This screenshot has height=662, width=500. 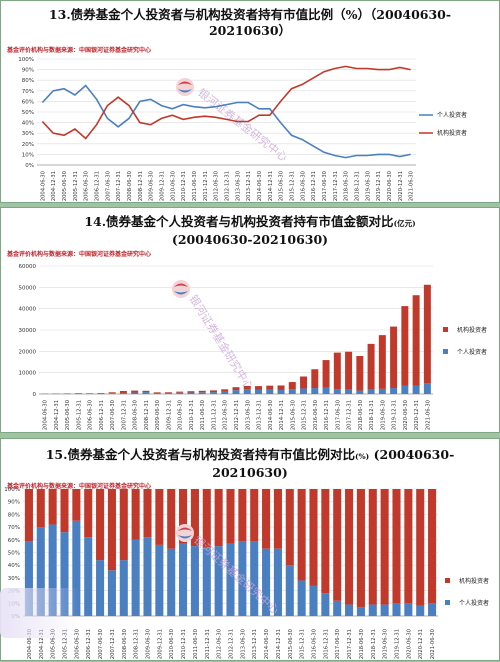 What do you see at coordinates (28, 331) in the screenshot?
I see `y-tick-label: 30000` at bounding box center [28, 331].